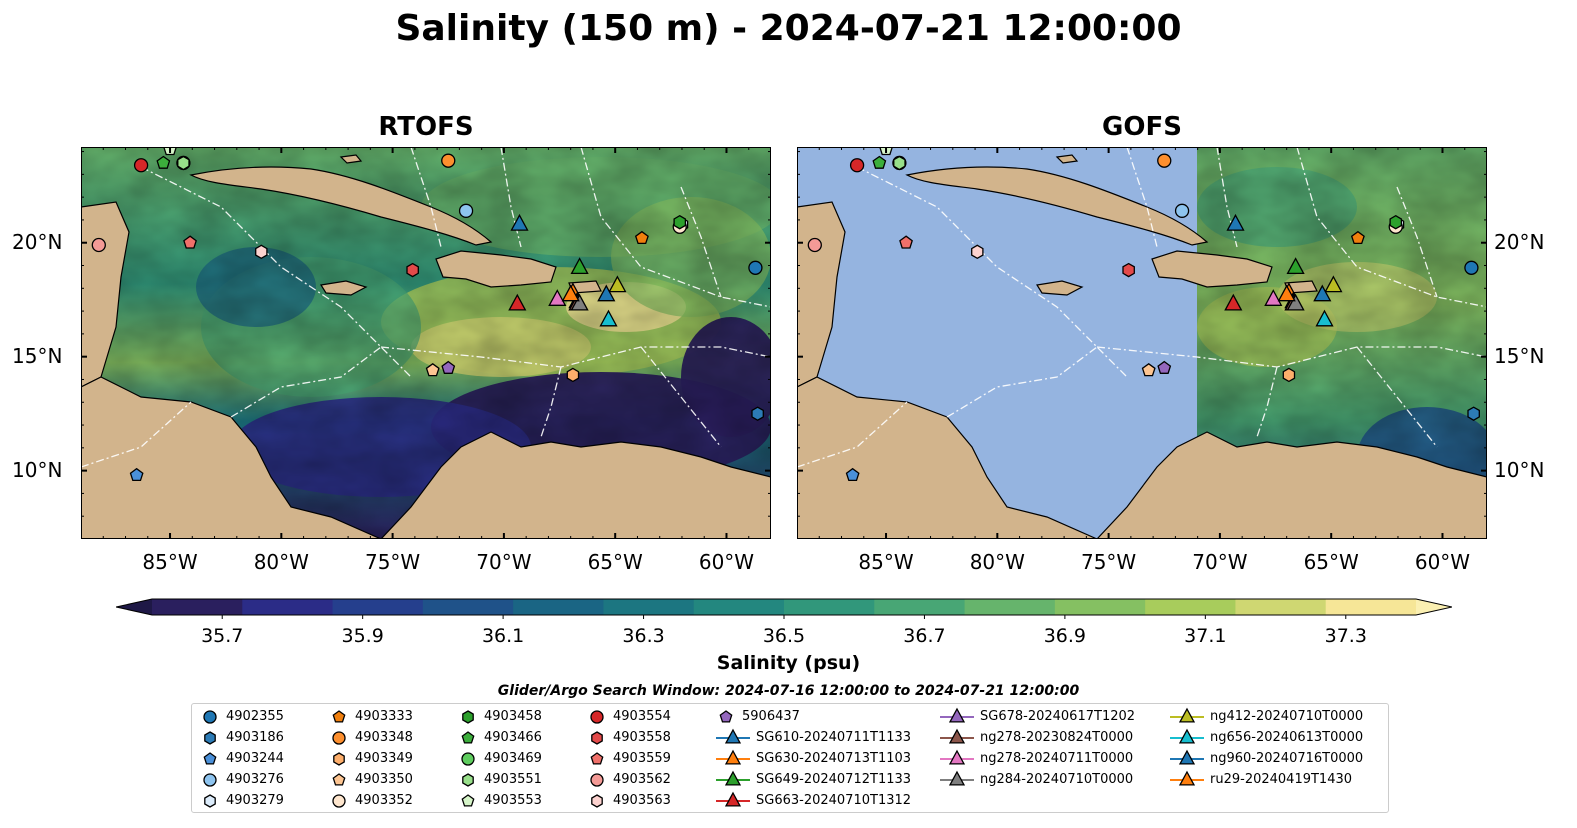 The image size is (1577, 828). Describe the element at coordinates (1287, 758) in the screenshot. I see `legend-label: ng960-20240716T0000` at that location.